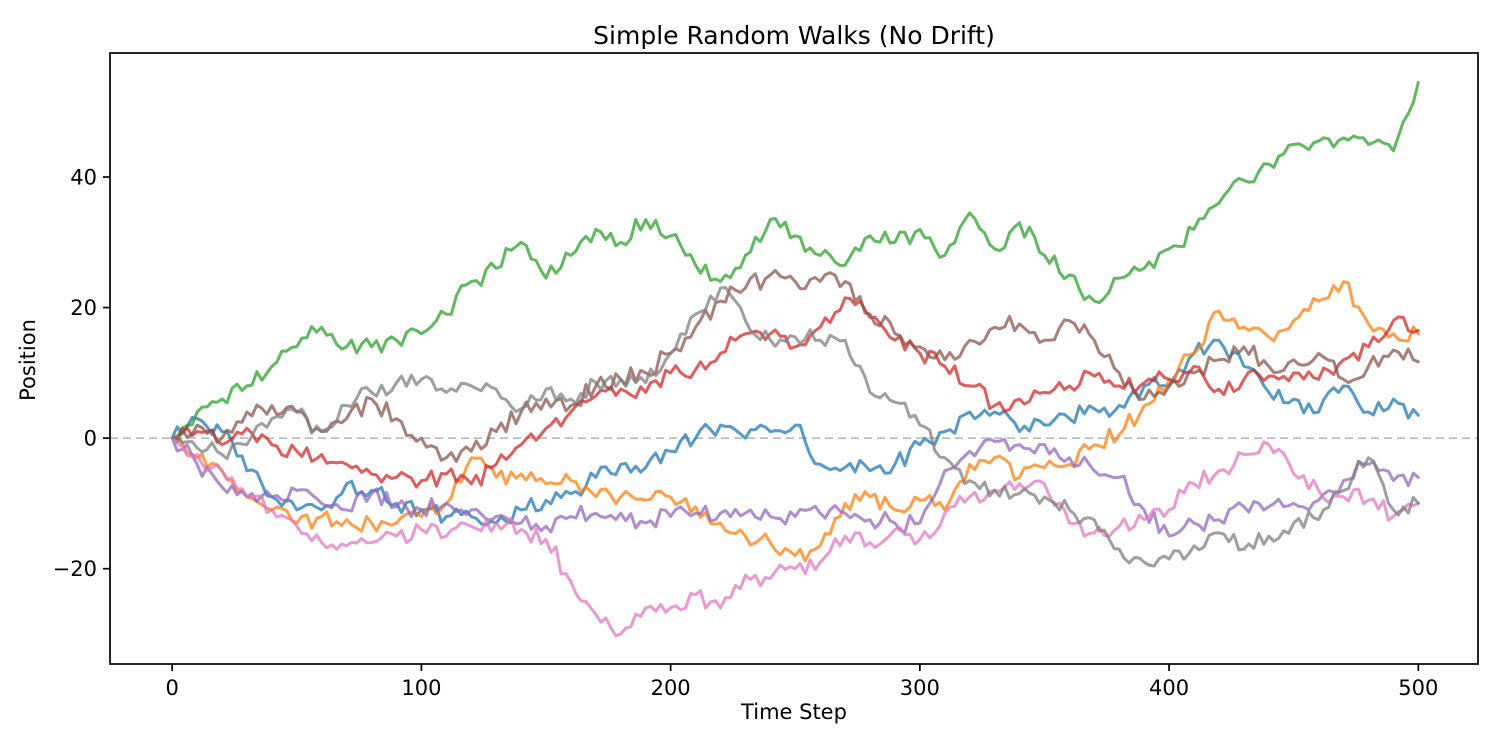  What do you see at coordinates (83, 178) in the screenshot?
I see `y-tick-label: 40` at bounding box center [83, 178].